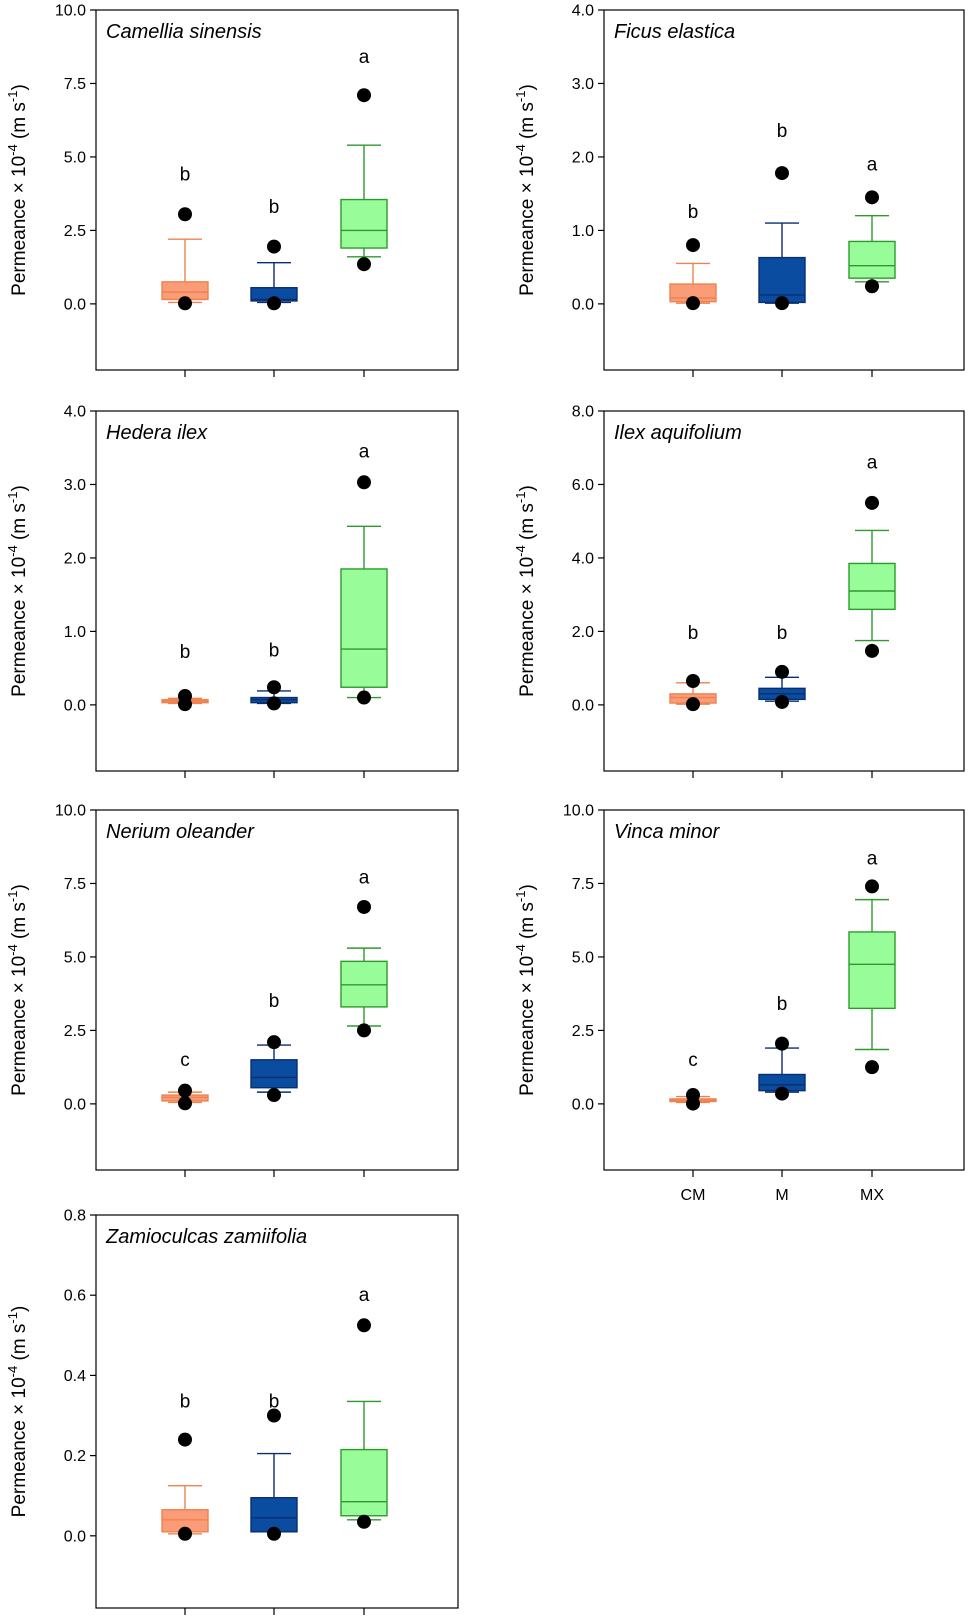 The image size is (975, 1622). Describe the element at coordinates (693, 1195) in the screenshot. I see `category-label: CM` at that location.